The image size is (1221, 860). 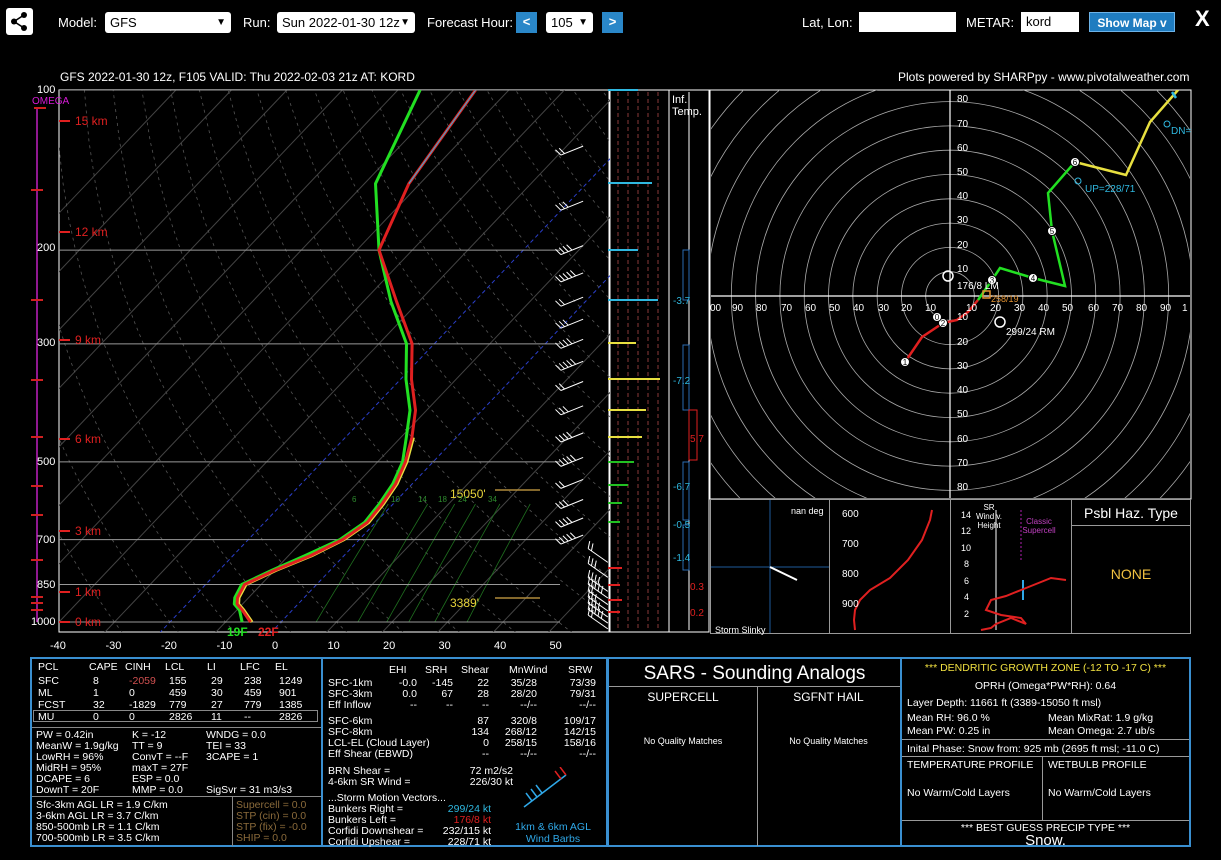 I want to click on temp-title: Temp., so click(x=687, y=112).